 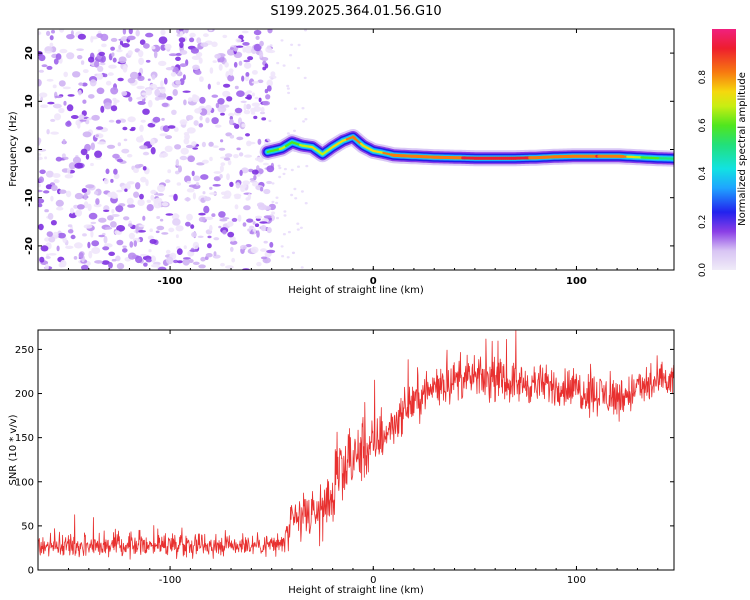 I want to click on snr-x-tick-label: 100, so click(x=576, y=580).